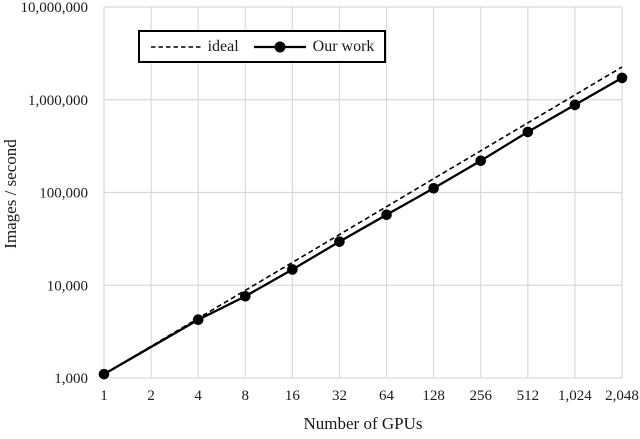  I want to click on x-axis-title: Number of GPUs, so click(363, 423).